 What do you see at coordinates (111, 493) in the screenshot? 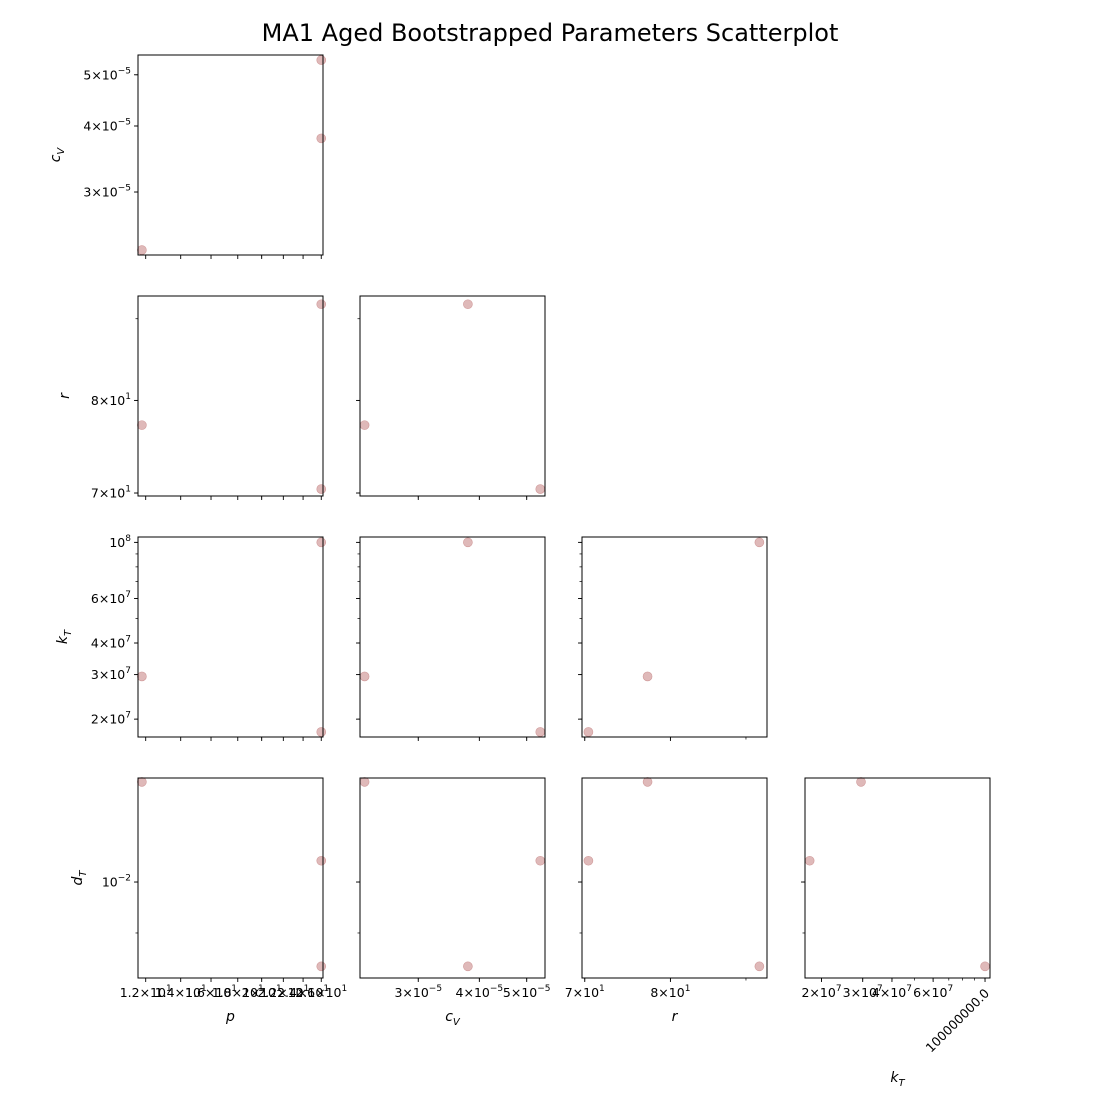
I see `y-tick-label: 7×101` at bounding box center [111, 493].